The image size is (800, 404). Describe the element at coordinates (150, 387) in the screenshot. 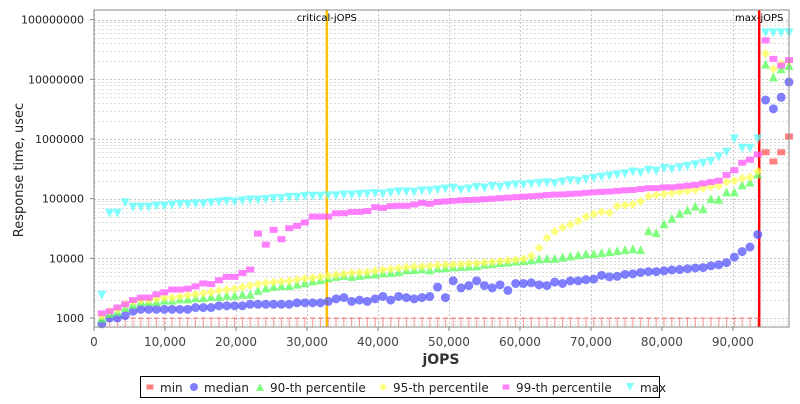

I see `legend-swatch-min` at that location.